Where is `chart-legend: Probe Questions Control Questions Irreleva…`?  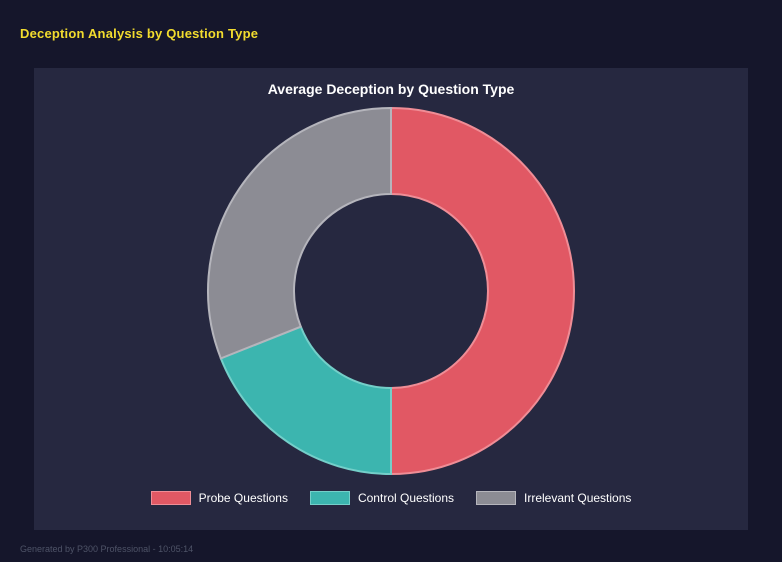 chart-legend: Probe Questions Control Questions Irreleva… is located at coordinates (390, 498).